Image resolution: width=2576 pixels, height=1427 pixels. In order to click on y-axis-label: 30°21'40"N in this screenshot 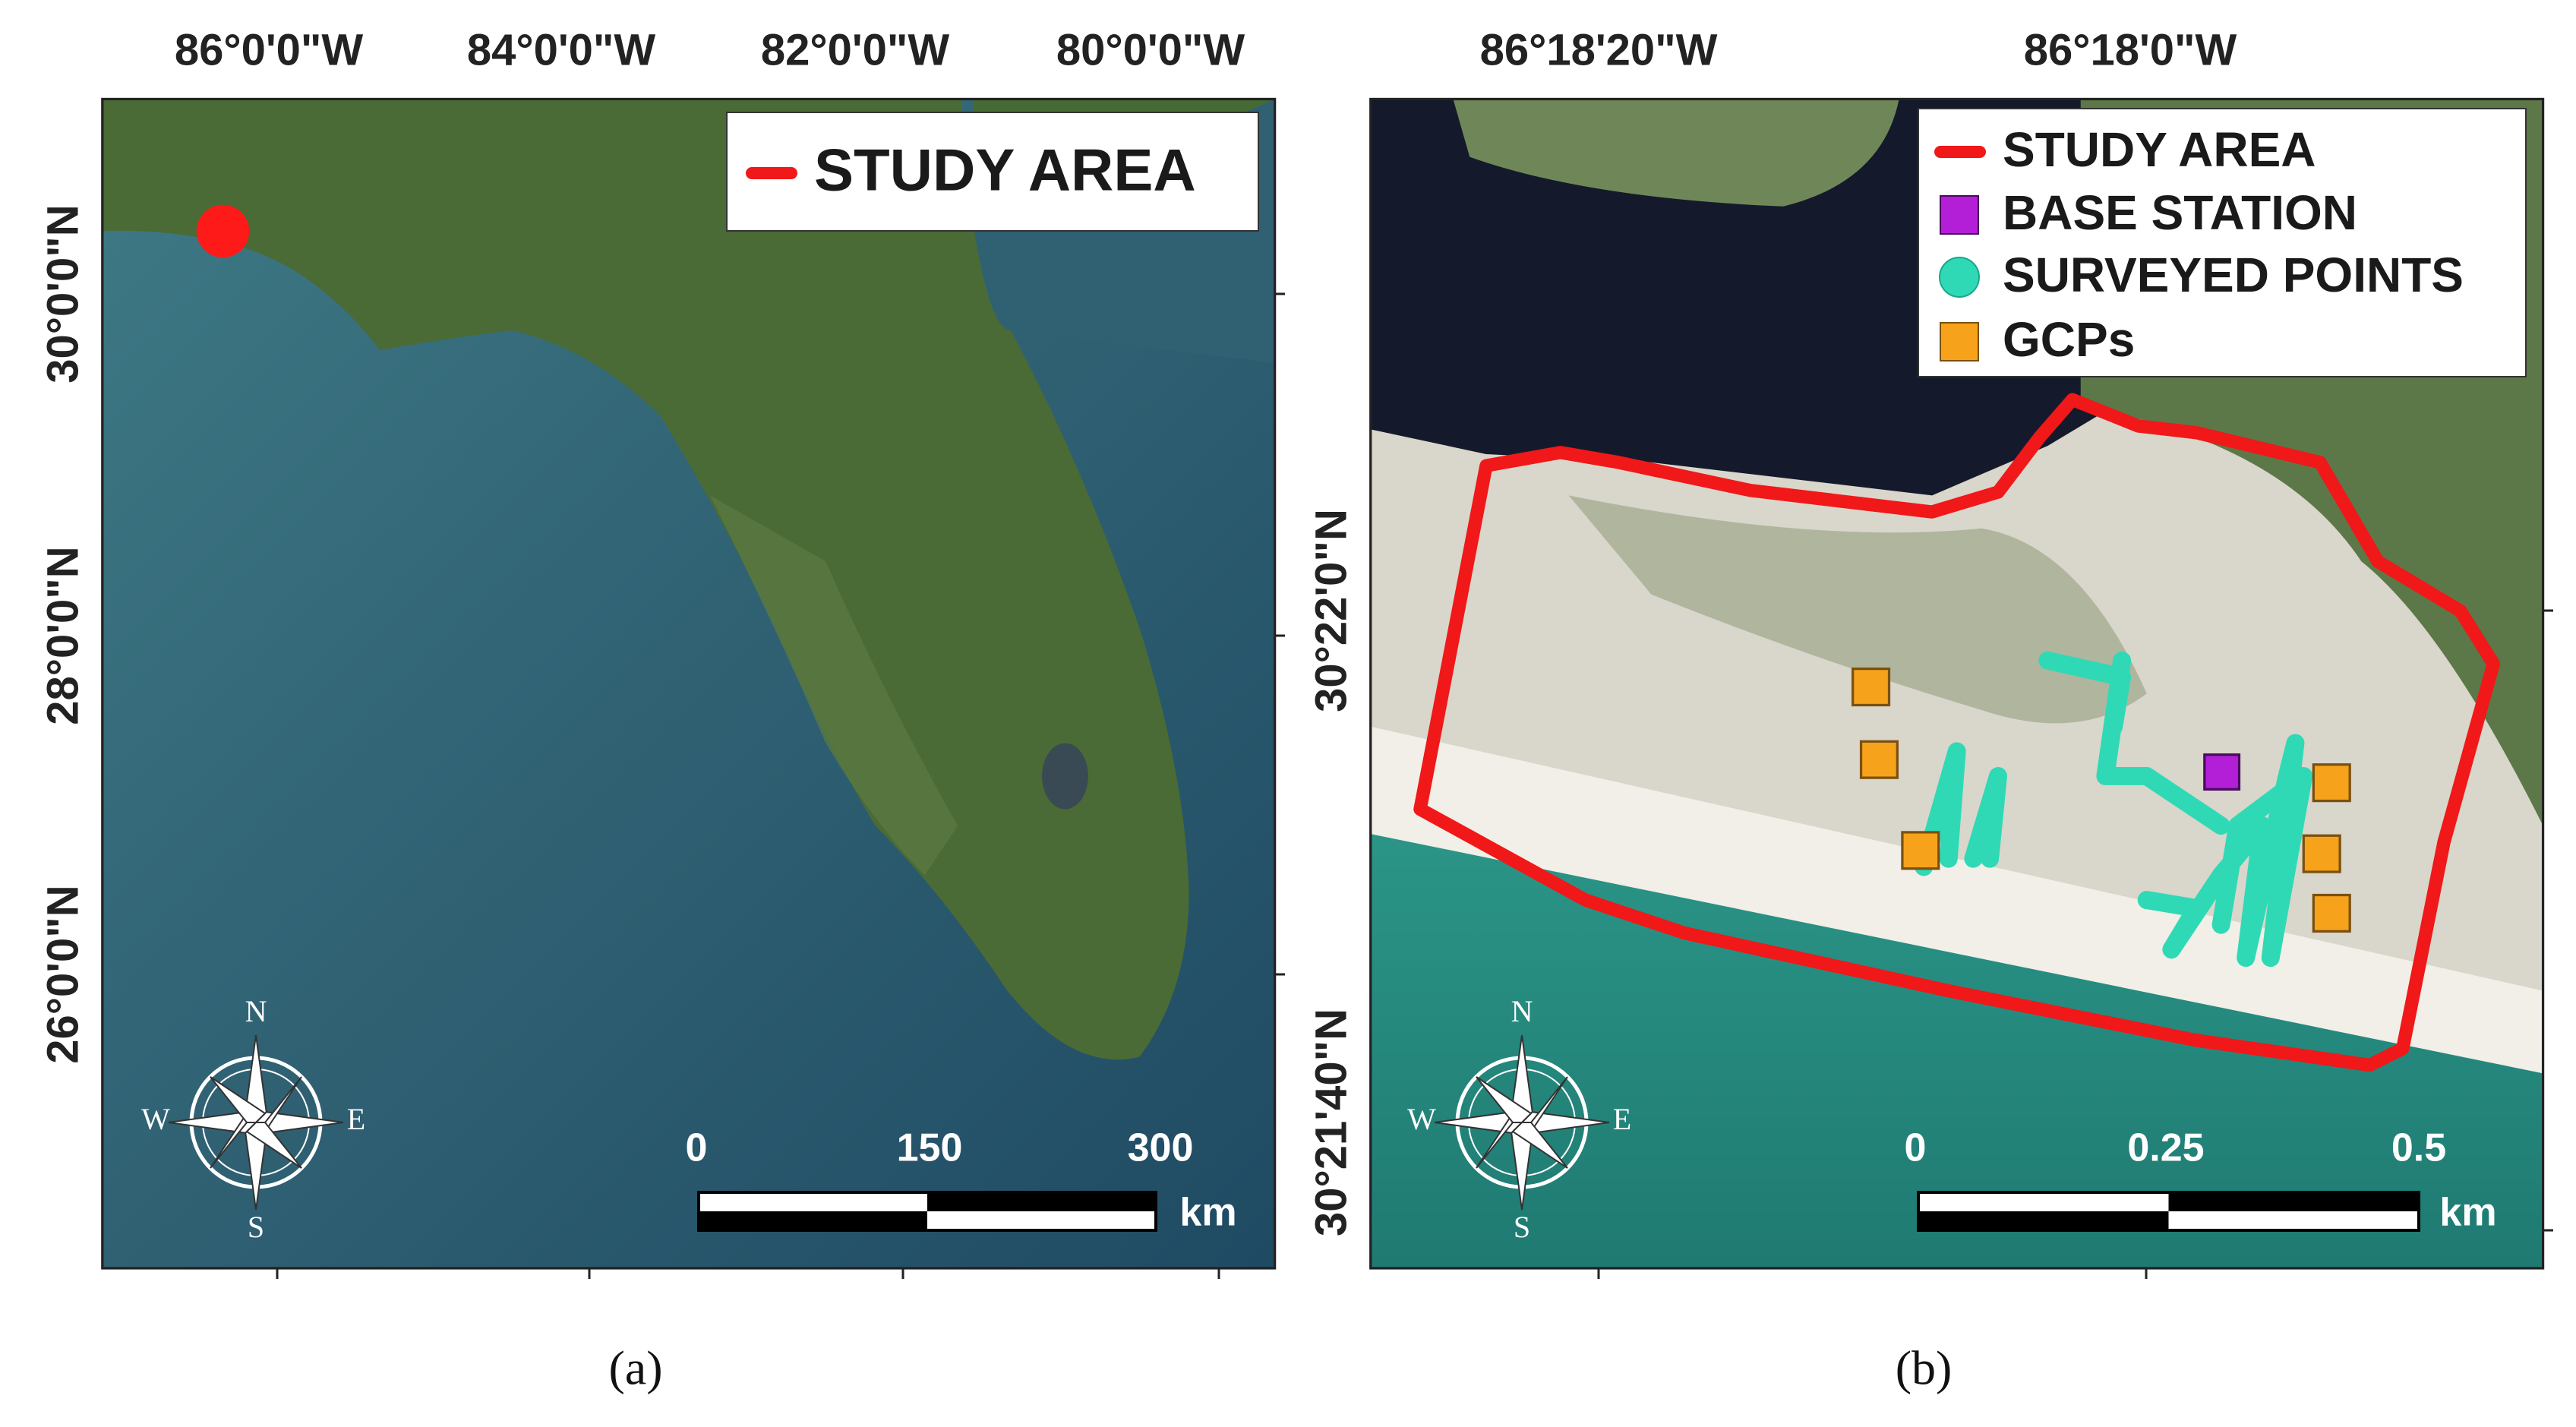, I will do `click(1331, 1122)`.